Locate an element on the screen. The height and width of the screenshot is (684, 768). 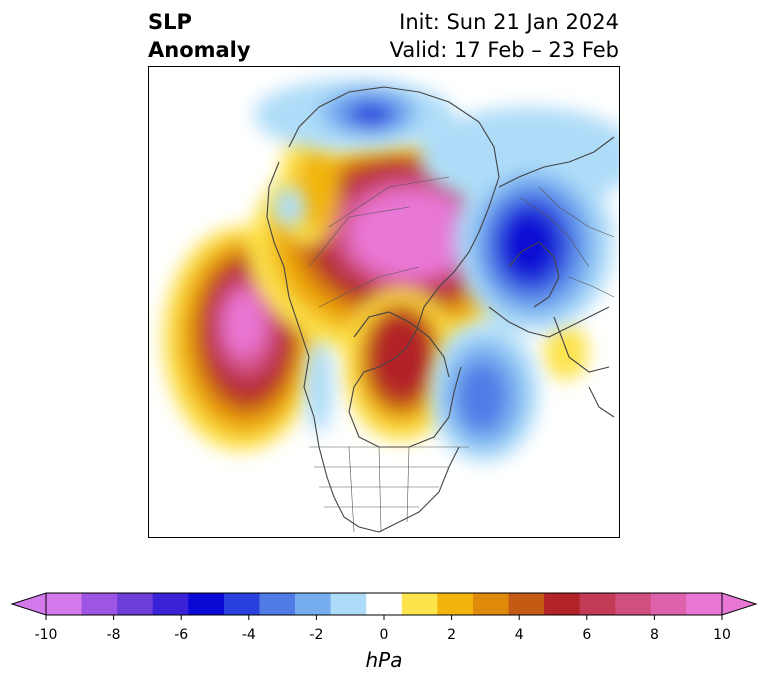
colorbar-swatches is located at coordinates (384, 604).